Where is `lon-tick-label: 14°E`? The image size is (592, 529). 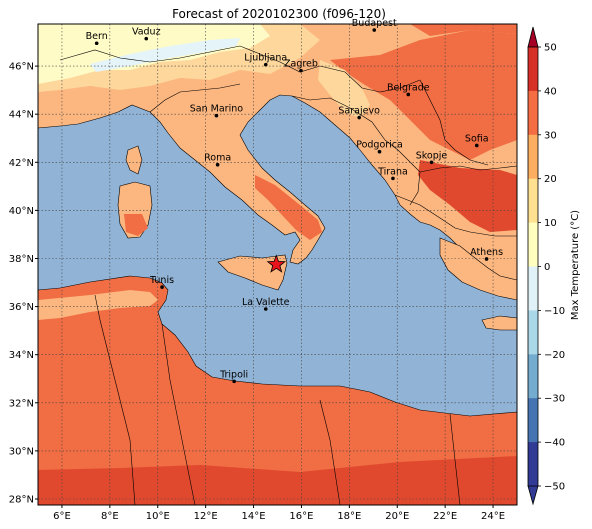 lon-tick-label: 14°E is located at coordinates (254, 516).